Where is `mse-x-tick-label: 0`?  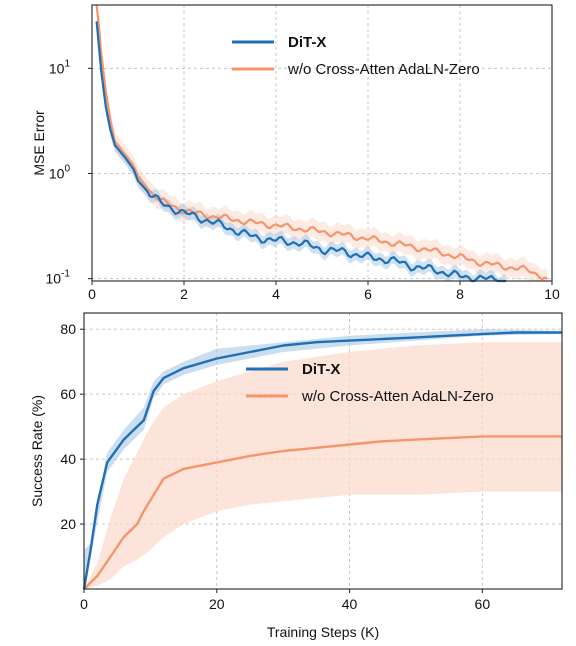 mse-x-tick-label: 0 is located at coordinates (92, 294).